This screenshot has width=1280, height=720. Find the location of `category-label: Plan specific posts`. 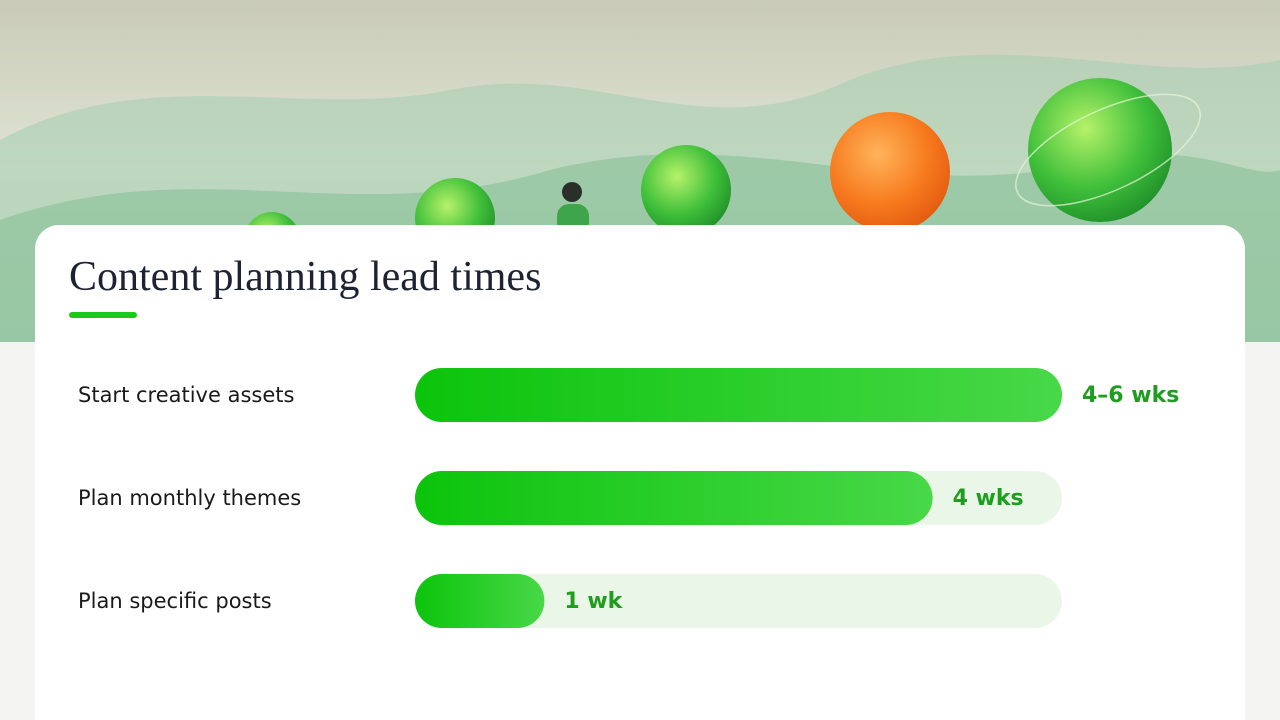

category-label: Plan specific posts is located at coordinates (175, 601).